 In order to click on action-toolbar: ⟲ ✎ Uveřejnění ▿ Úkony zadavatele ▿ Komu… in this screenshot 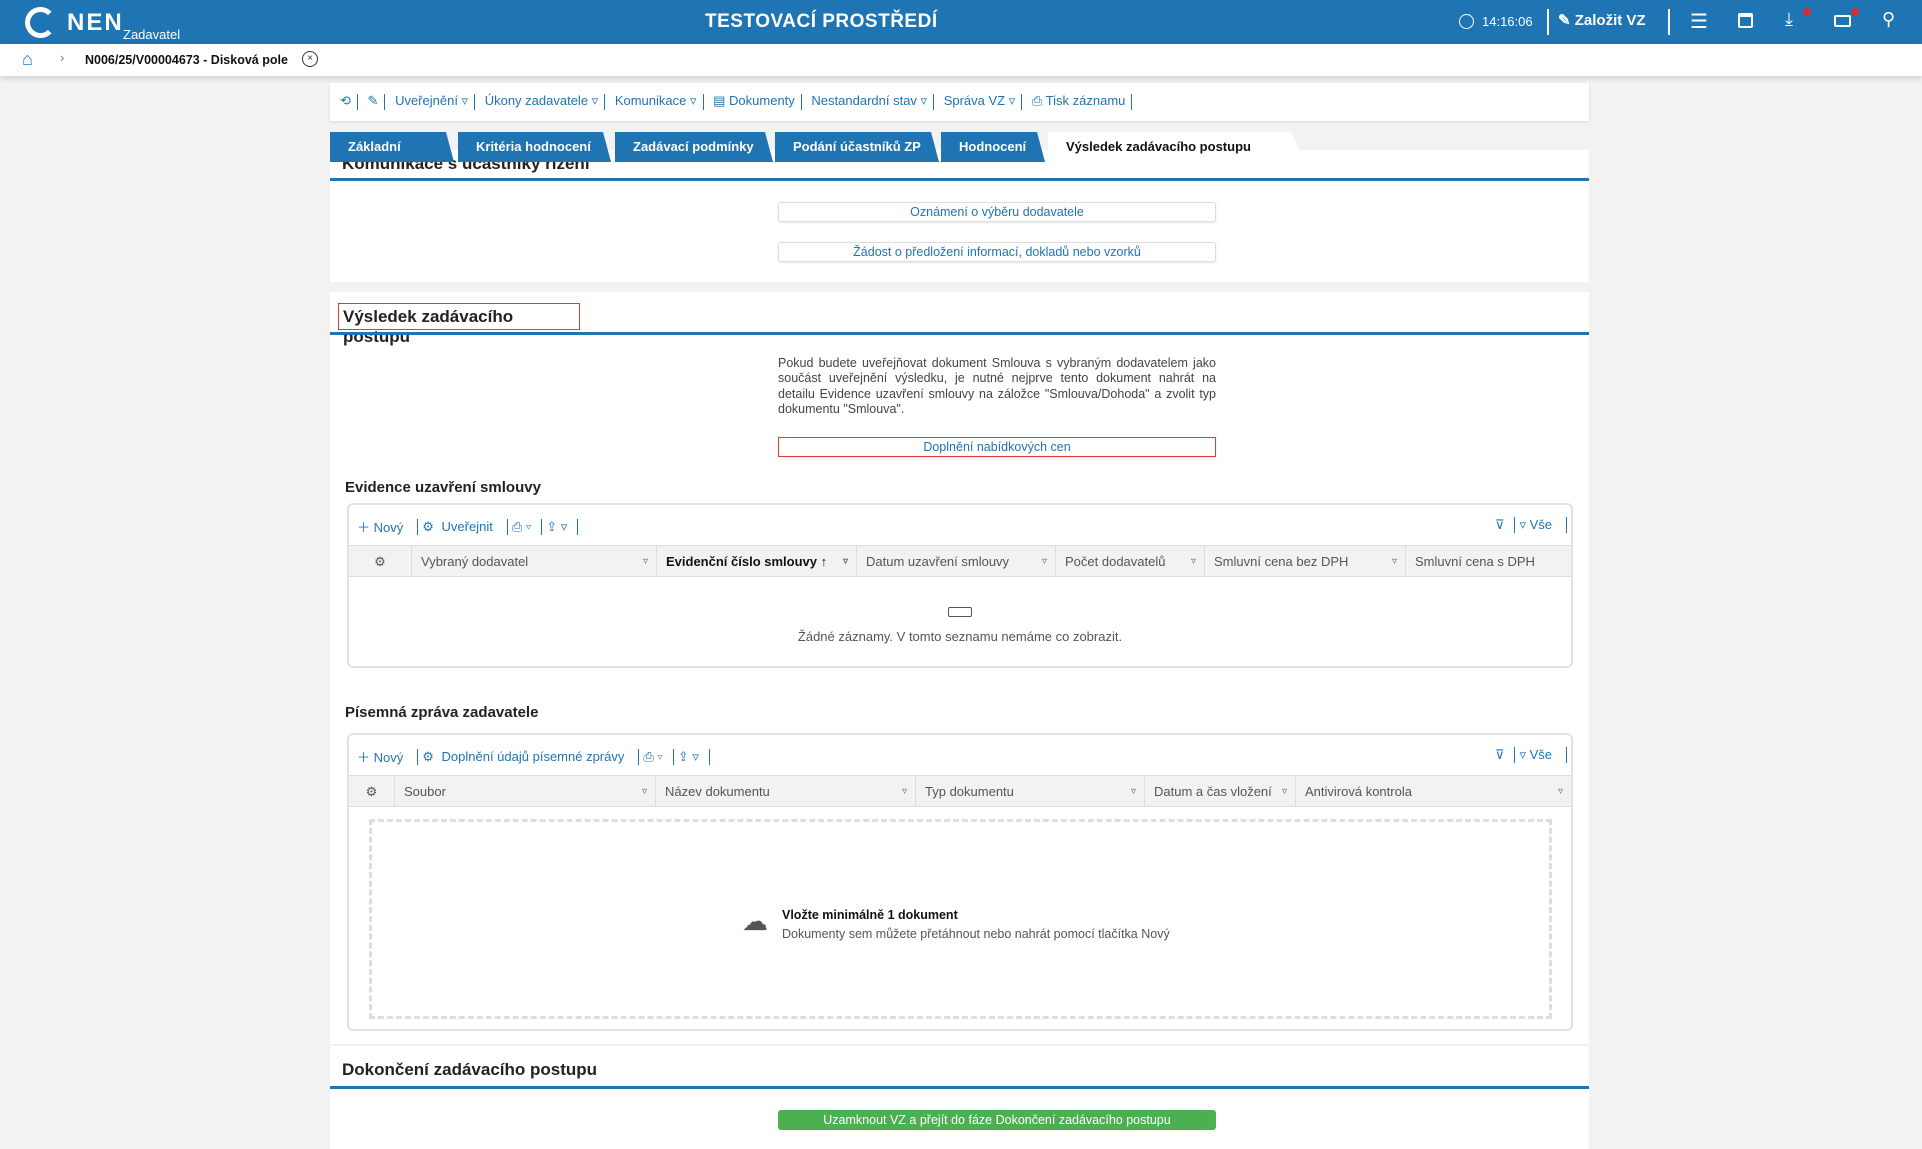, I will do `click(959, 102)`.